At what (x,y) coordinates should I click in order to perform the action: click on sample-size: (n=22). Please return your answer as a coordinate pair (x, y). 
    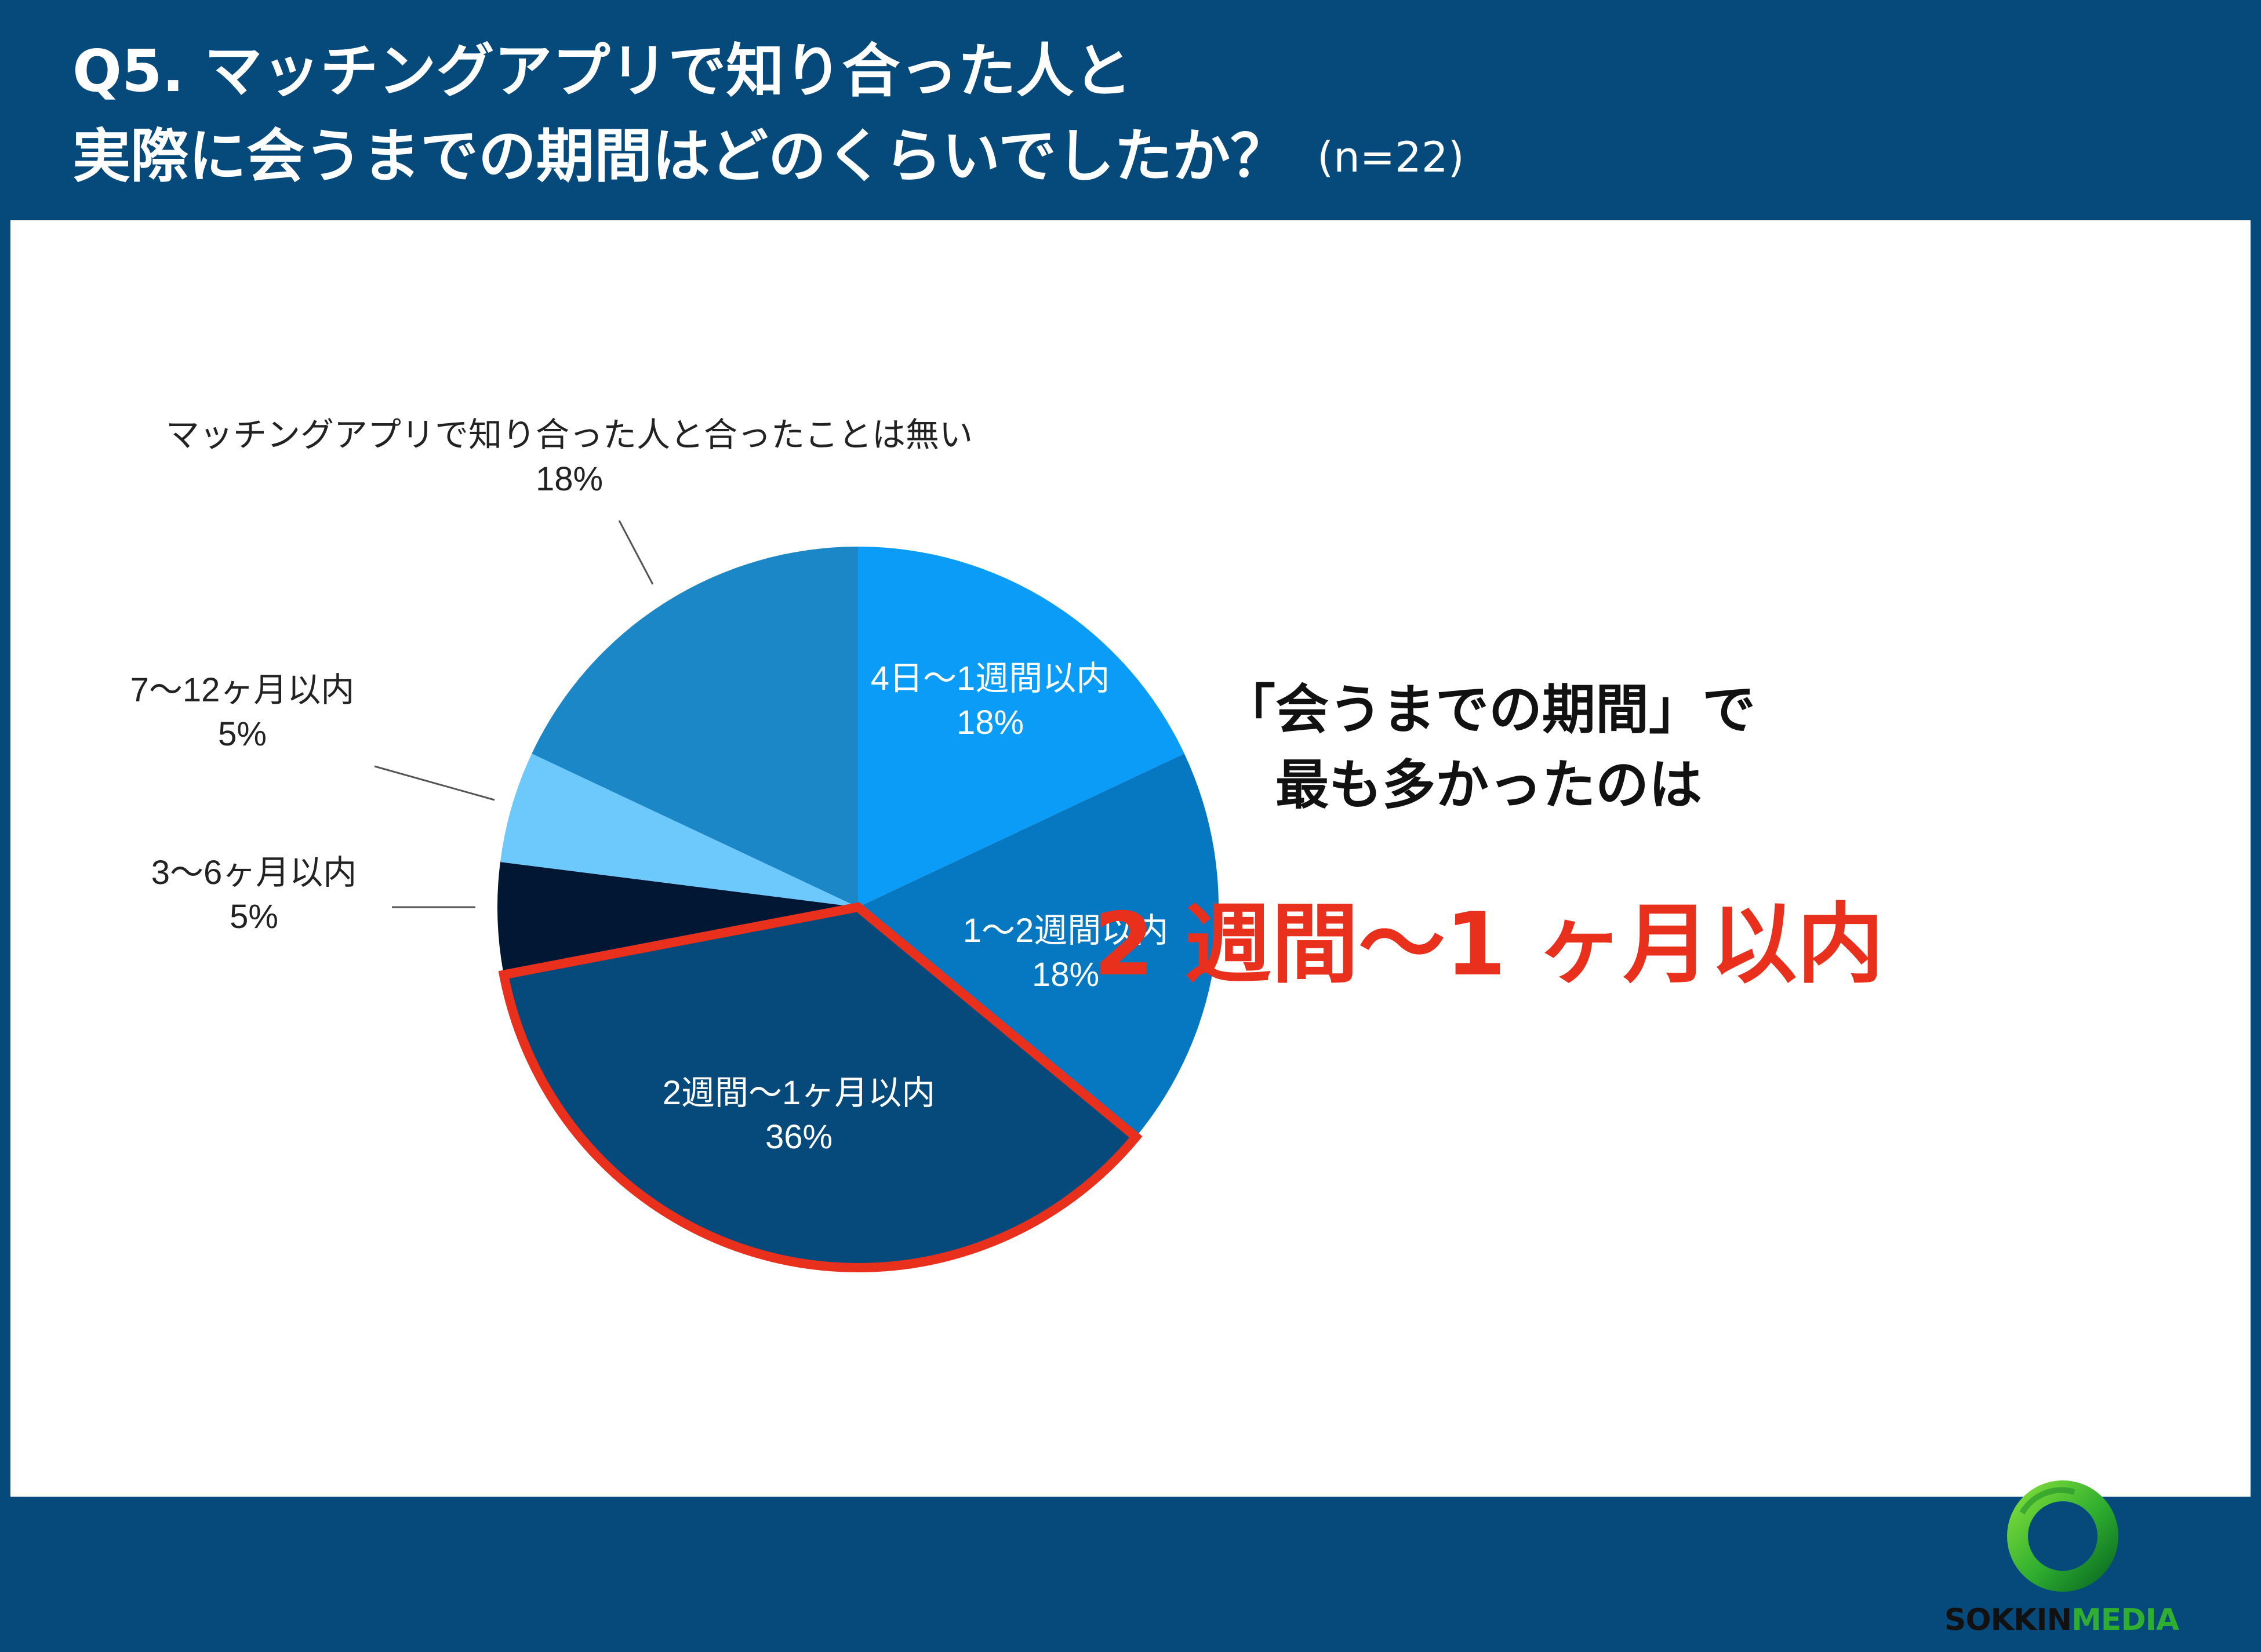
    Looking at the image, I should click on (1390, 157).